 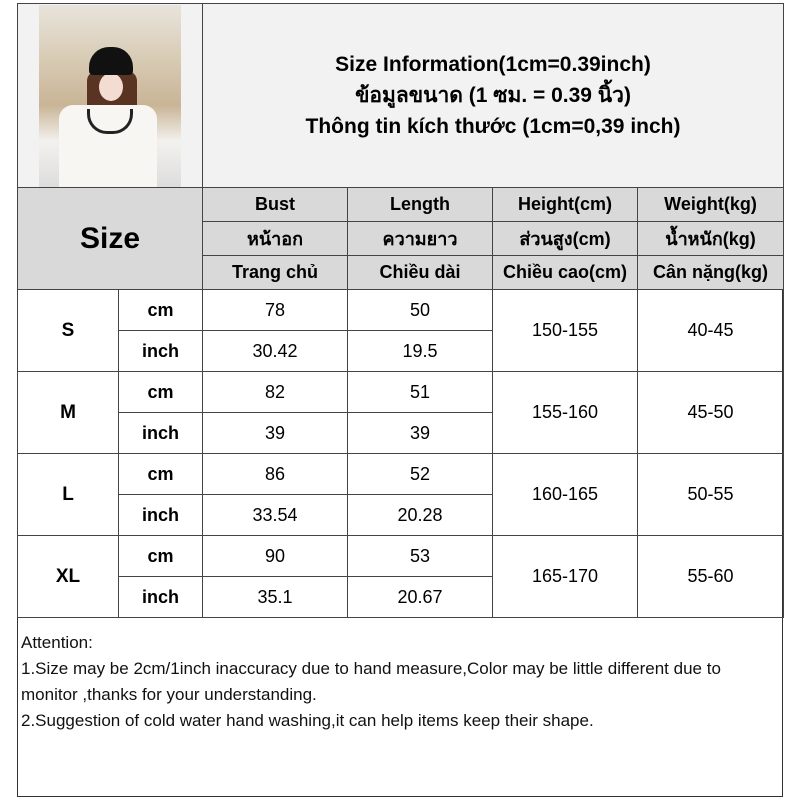 I want to click on col-weight-th: น้ำหนัก(kg), so click(x=710, y=238).